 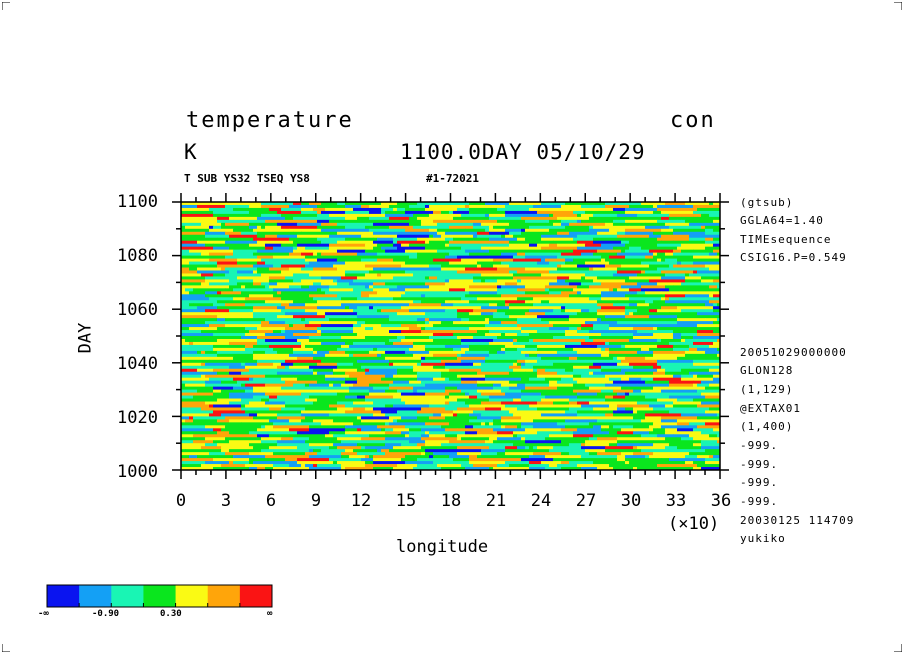 I want to click on side-info-line: TIMEsequence, so click(x=786, y=239).